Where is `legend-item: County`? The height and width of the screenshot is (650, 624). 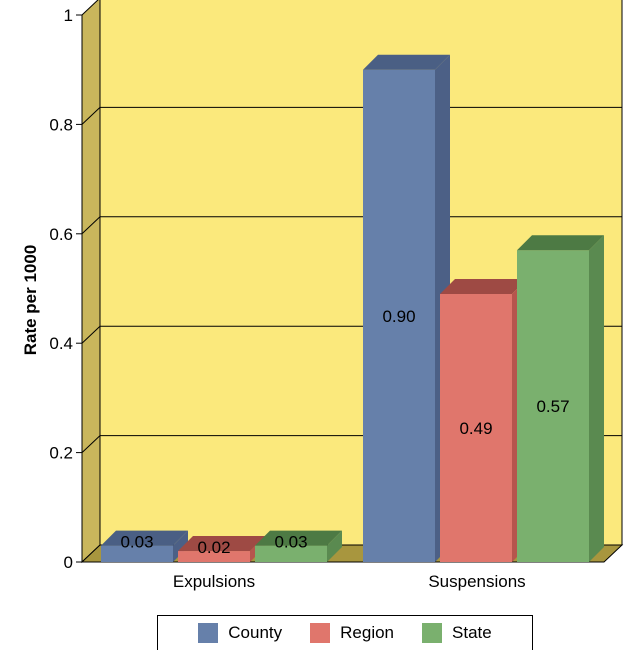 legend-item: County is located at coordinates (240, 633).